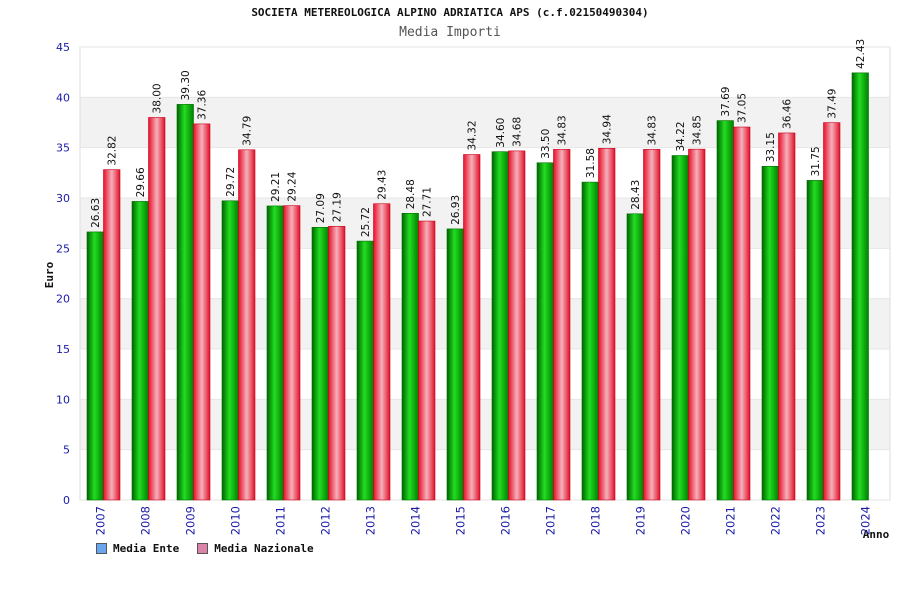 This screenshot has width=900, height=600. Describe the element at coordinates (63, 198) in the screenshot. I see `y-tick-label: 30` at that location.